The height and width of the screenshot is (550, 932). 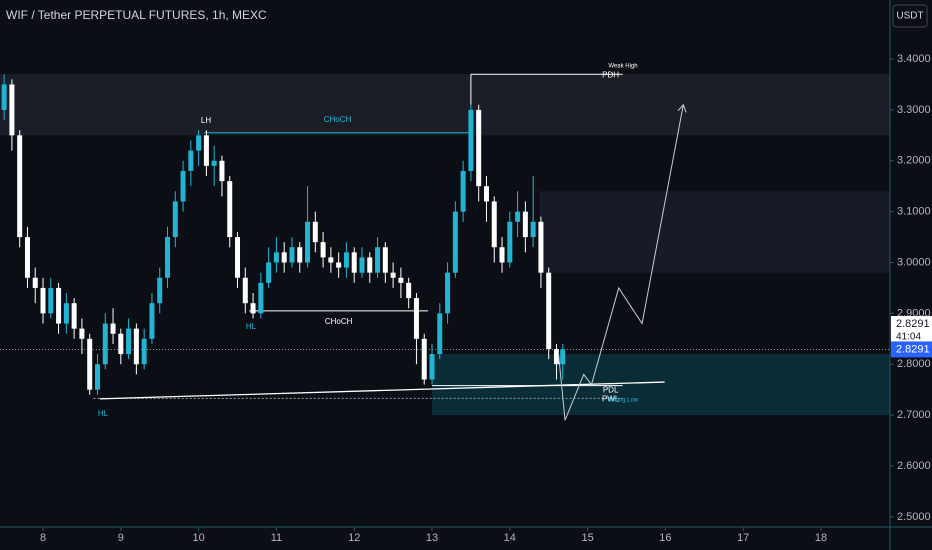 What do you see at coordinates (914, 59) in the screenshot?
I see `y-tick-label: 3.4000` at bounding box center [914, 59].